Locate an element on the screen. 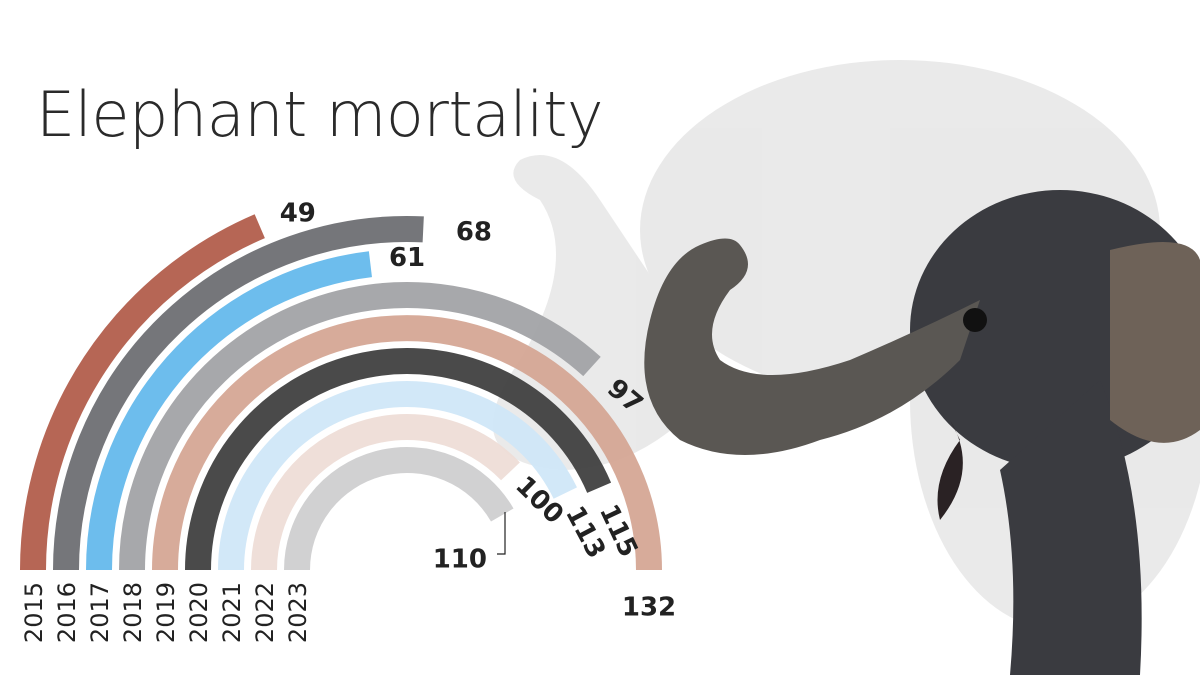  value-label-2018: 97 is located at coordinates (624, 396).